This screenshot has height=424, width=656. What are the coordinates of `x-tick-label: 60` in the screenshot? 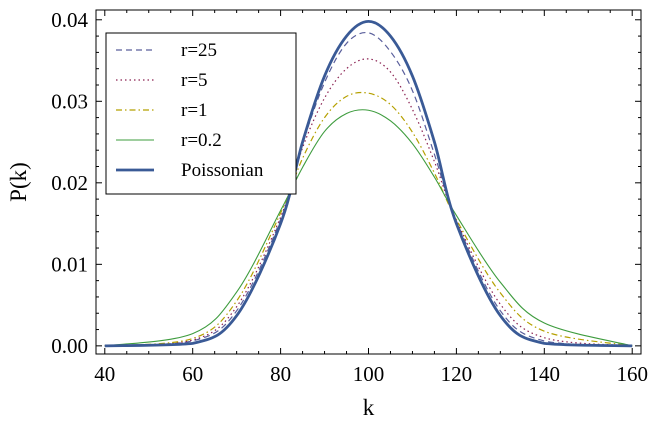 It's located at (192, 374).